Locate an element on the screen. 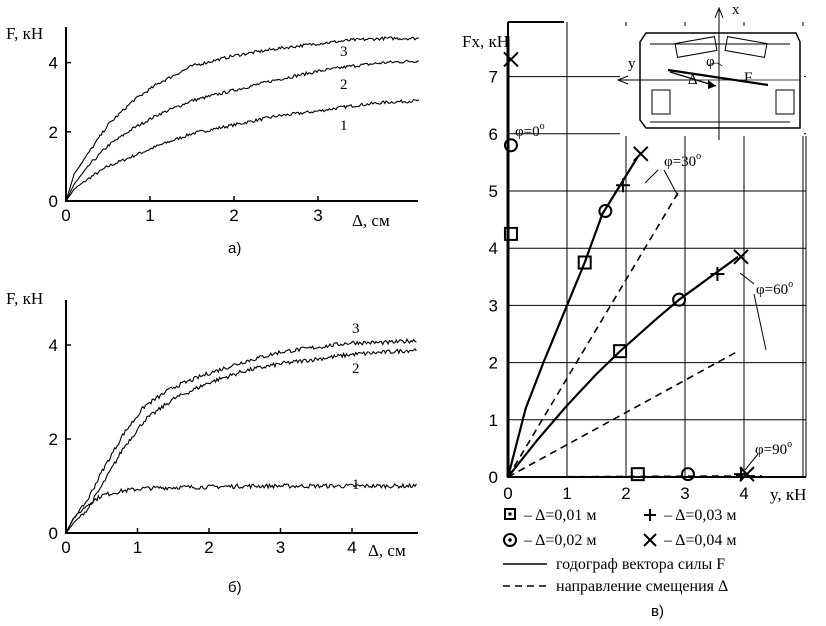 The image size is (826, 626). svg-text: φ=60o is located at coordinates (774, 288).